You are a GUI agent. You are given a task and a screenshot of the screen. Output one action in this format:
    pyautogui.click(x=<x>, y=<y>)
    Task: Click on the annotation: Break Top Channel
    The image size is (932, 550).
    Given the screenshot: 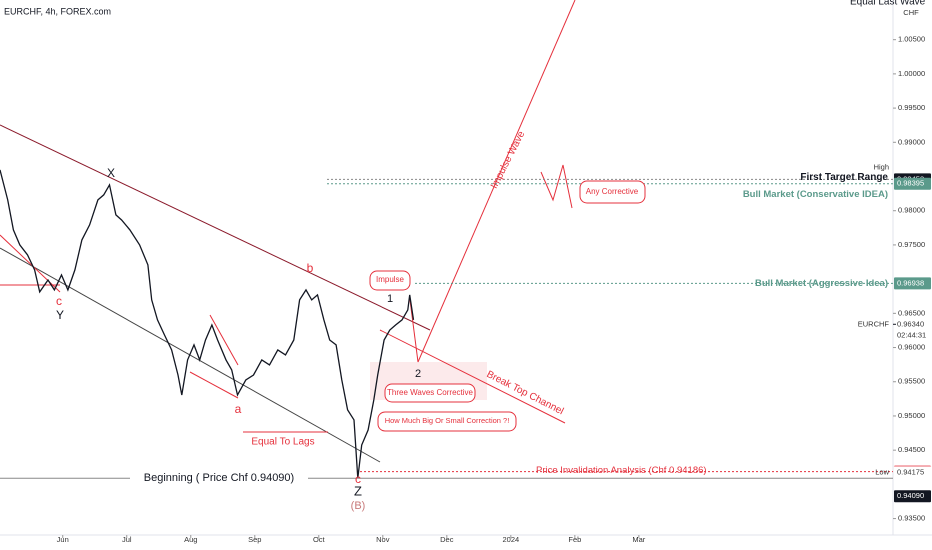 What is the action you would take?
    pyautogui.click(x=525, y=393)
    